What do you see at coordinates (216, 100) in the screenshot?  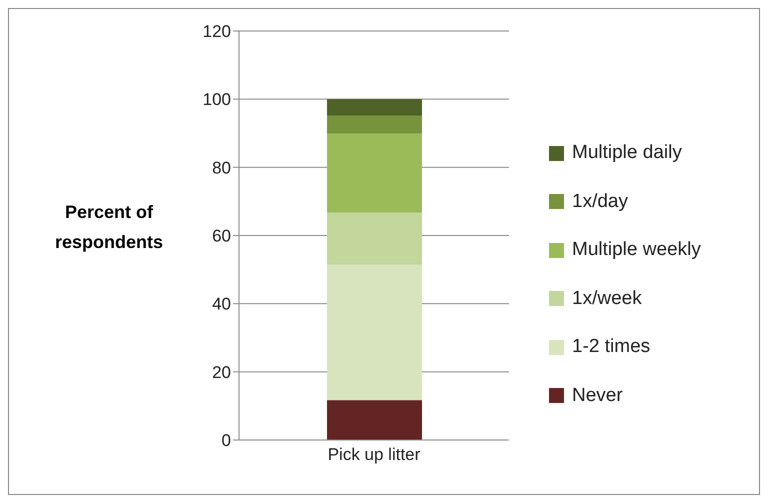 I see `y-tick-label: 100` at bounding box center [216, 100].